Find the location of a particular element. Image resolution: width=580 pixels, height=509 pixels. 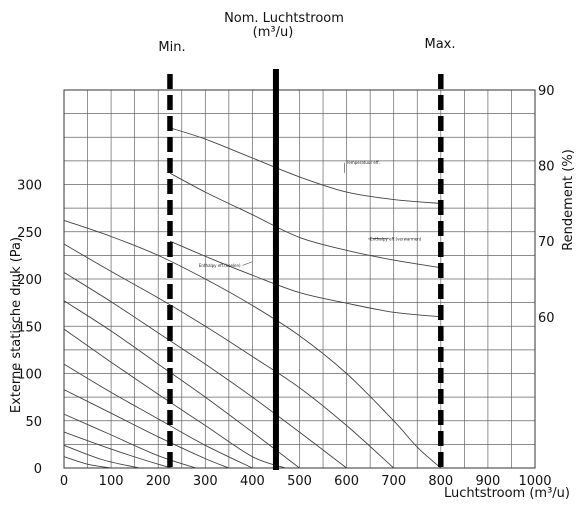

x-tick-label: 600 is located at coordinates (346, 481).